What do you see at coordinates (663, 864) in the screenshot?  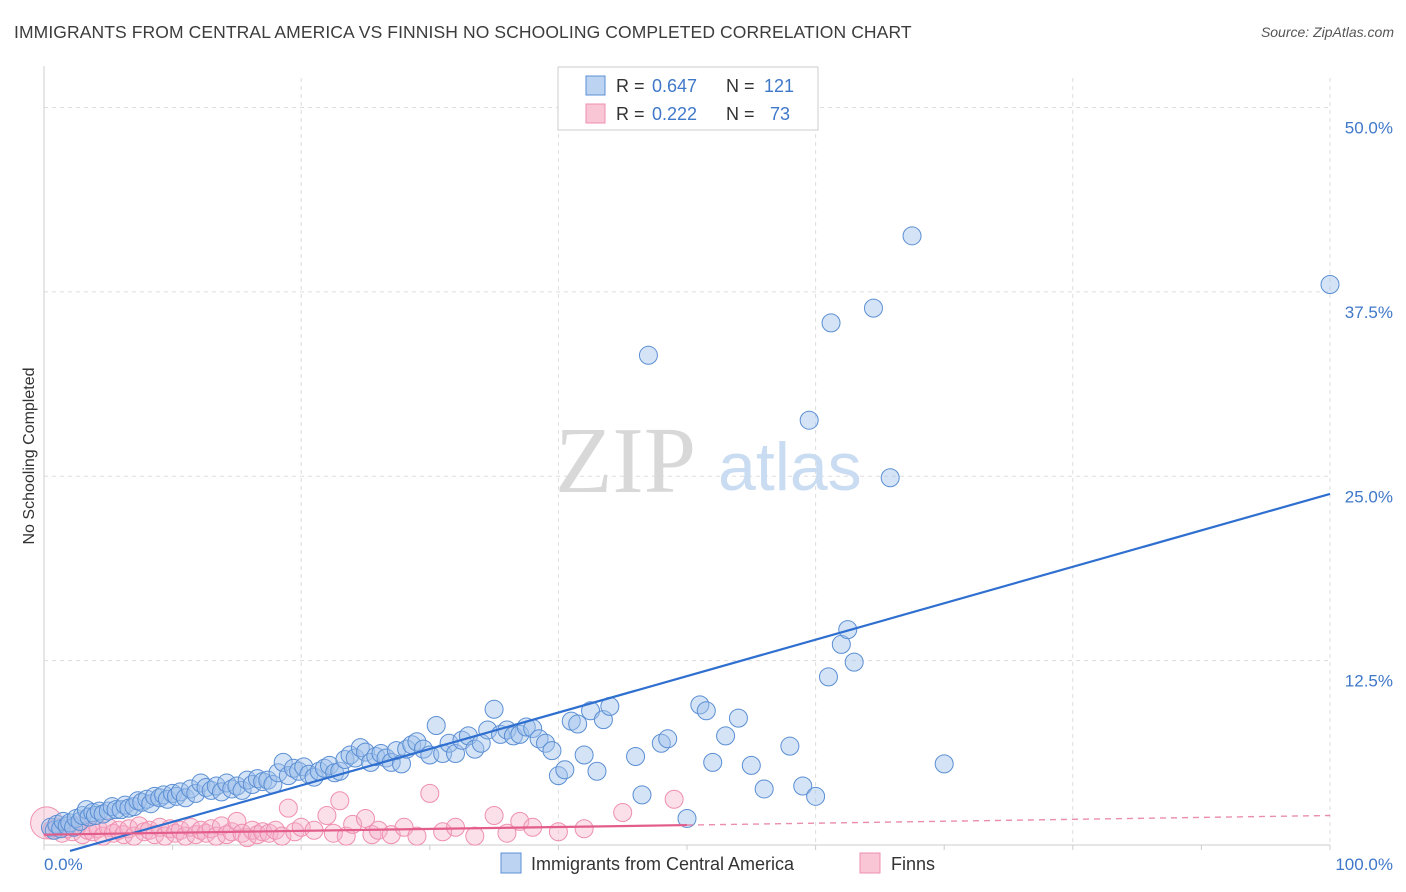 I see `legend-label-central-america: Immigrants from Central America` at bounding box center [663, 864].